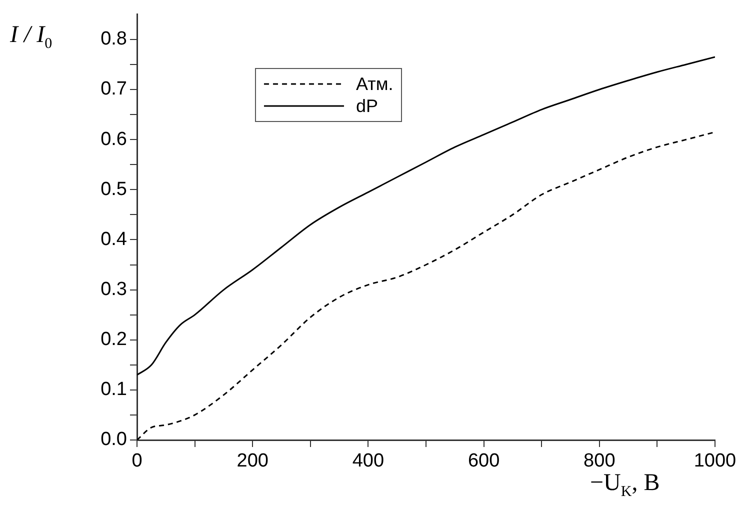 The height and width of the screenshot is (510, 744). I want to click on y-tick-label: 0.3, so click(113, 289).